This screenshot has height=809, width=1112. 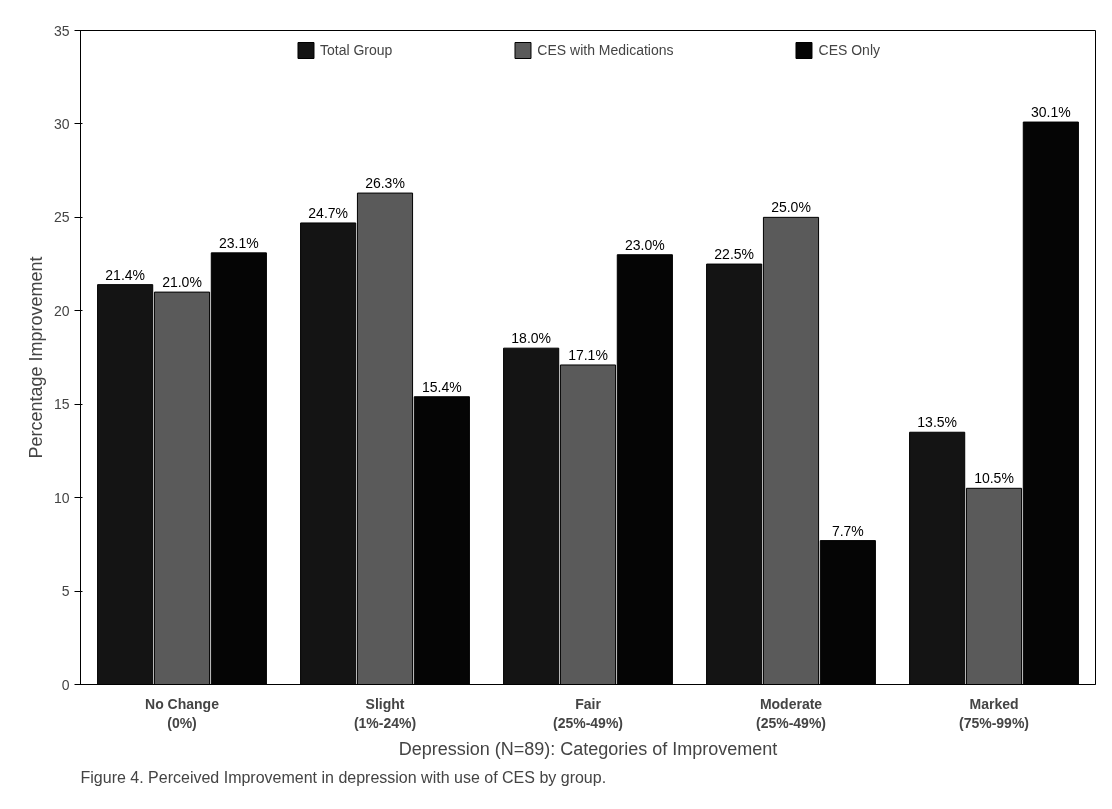 What do you see at coordinates (182, 282) in the screenshot?
I see `data-label: 21.0%` at bounding box center [182, 282].